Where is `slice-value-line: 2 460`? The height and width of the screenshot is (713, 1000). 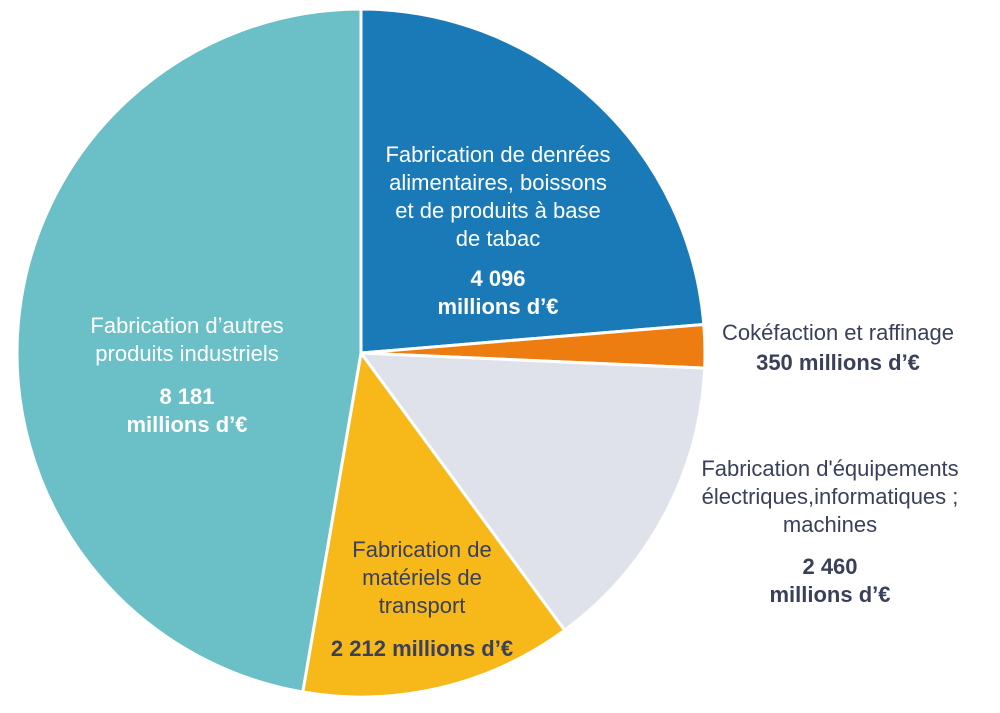 slice-value-line: 2 460 is located at coordinates (829, 566).